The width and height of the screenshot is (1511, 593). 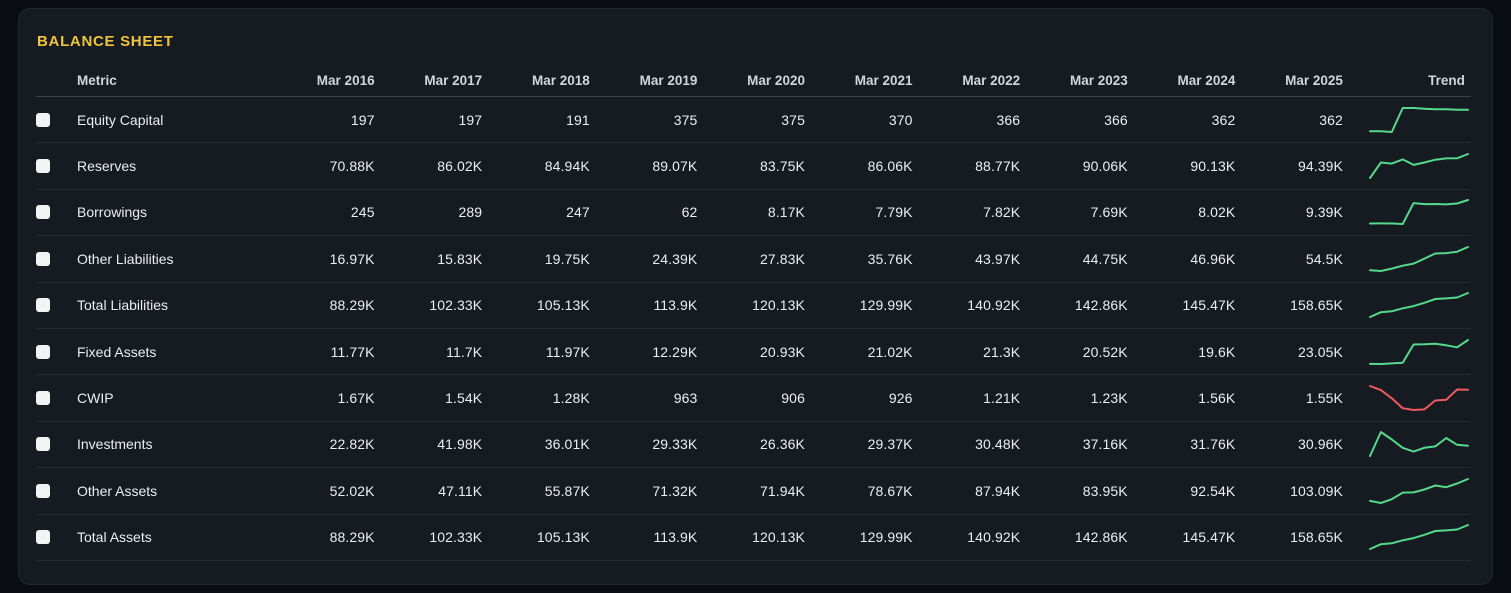 What do you see at coordinates (890, 351) in the screenshot?
I see `value-cell: 21.02K` at bounding box center [890, 351].